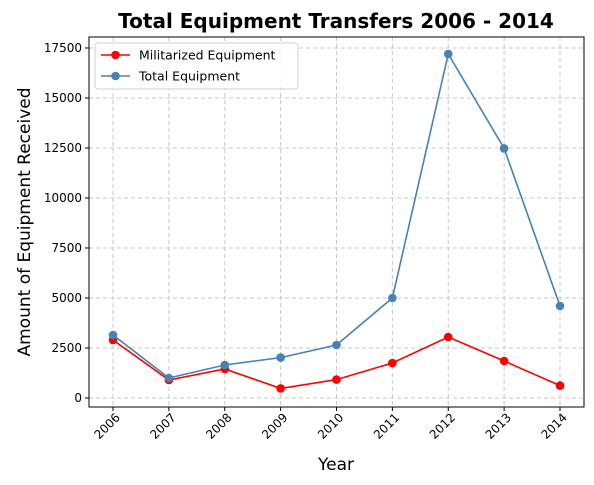  I want to click on legend-box, so click(196, 66).